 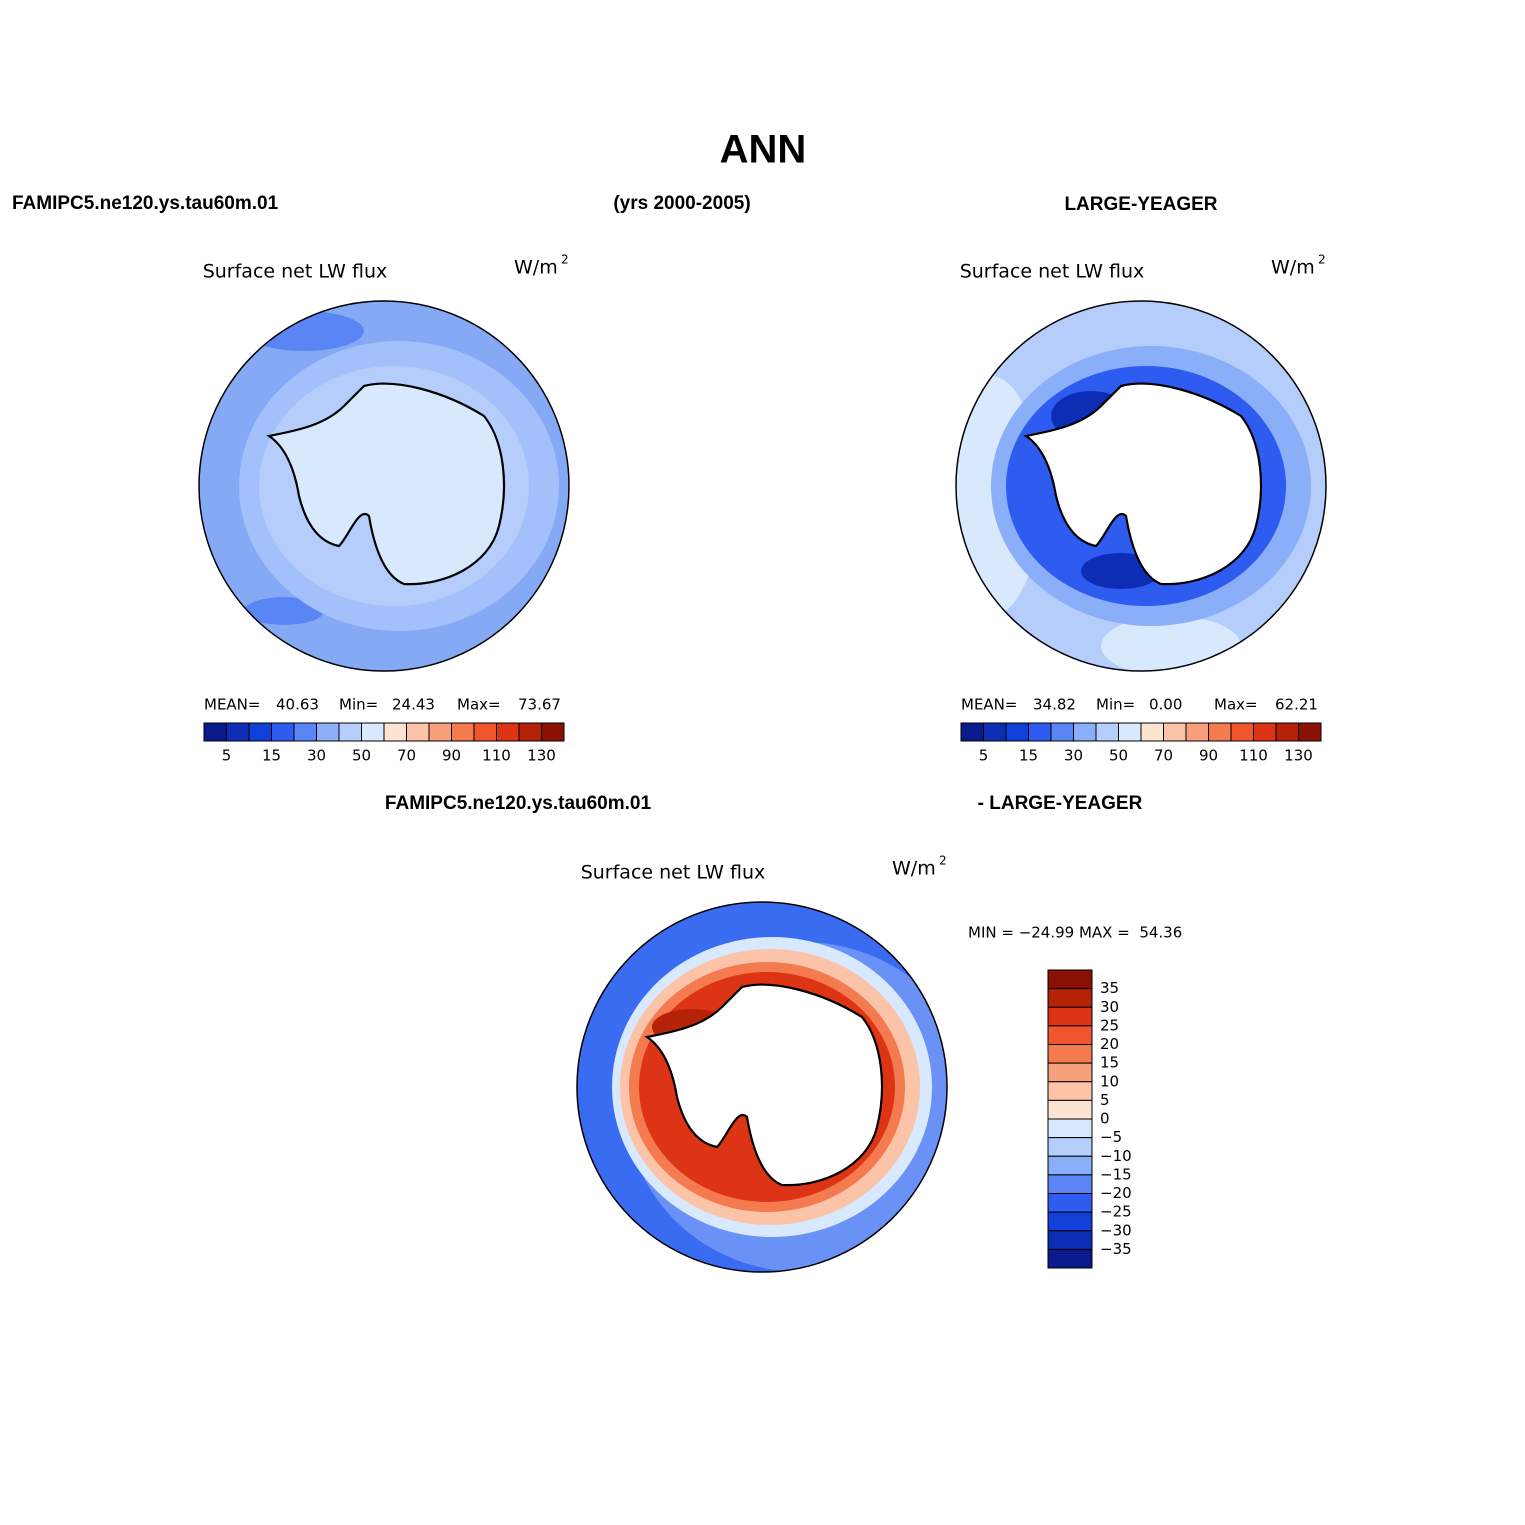 What do you see at coordinates (1116, 1174) in the screenshot?
I see `colorbar-label: −15` at bounding box center [1116, 1174].